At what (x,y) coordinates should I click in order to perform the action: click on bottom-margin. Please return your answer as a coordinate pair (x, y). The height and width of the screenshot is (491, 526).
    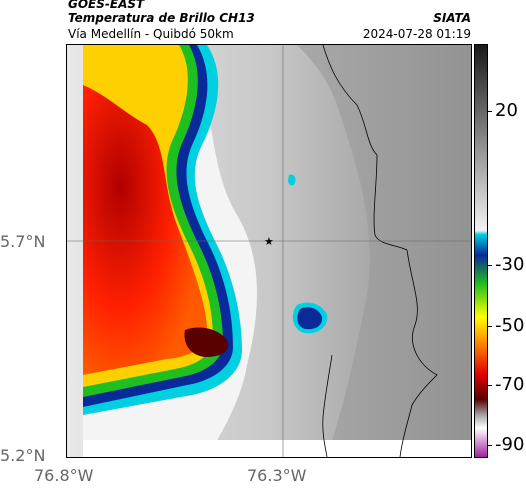
    Looking at the image, I should click on (277, 448).